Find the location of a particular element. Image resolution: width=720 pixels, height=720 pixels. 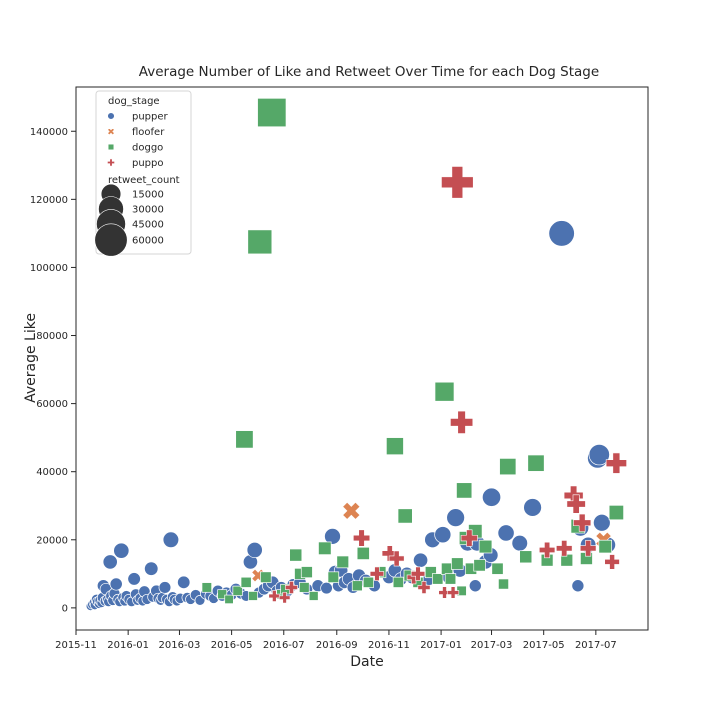

x-tick-label: 2016-01 is located at coordinates (128, 645).